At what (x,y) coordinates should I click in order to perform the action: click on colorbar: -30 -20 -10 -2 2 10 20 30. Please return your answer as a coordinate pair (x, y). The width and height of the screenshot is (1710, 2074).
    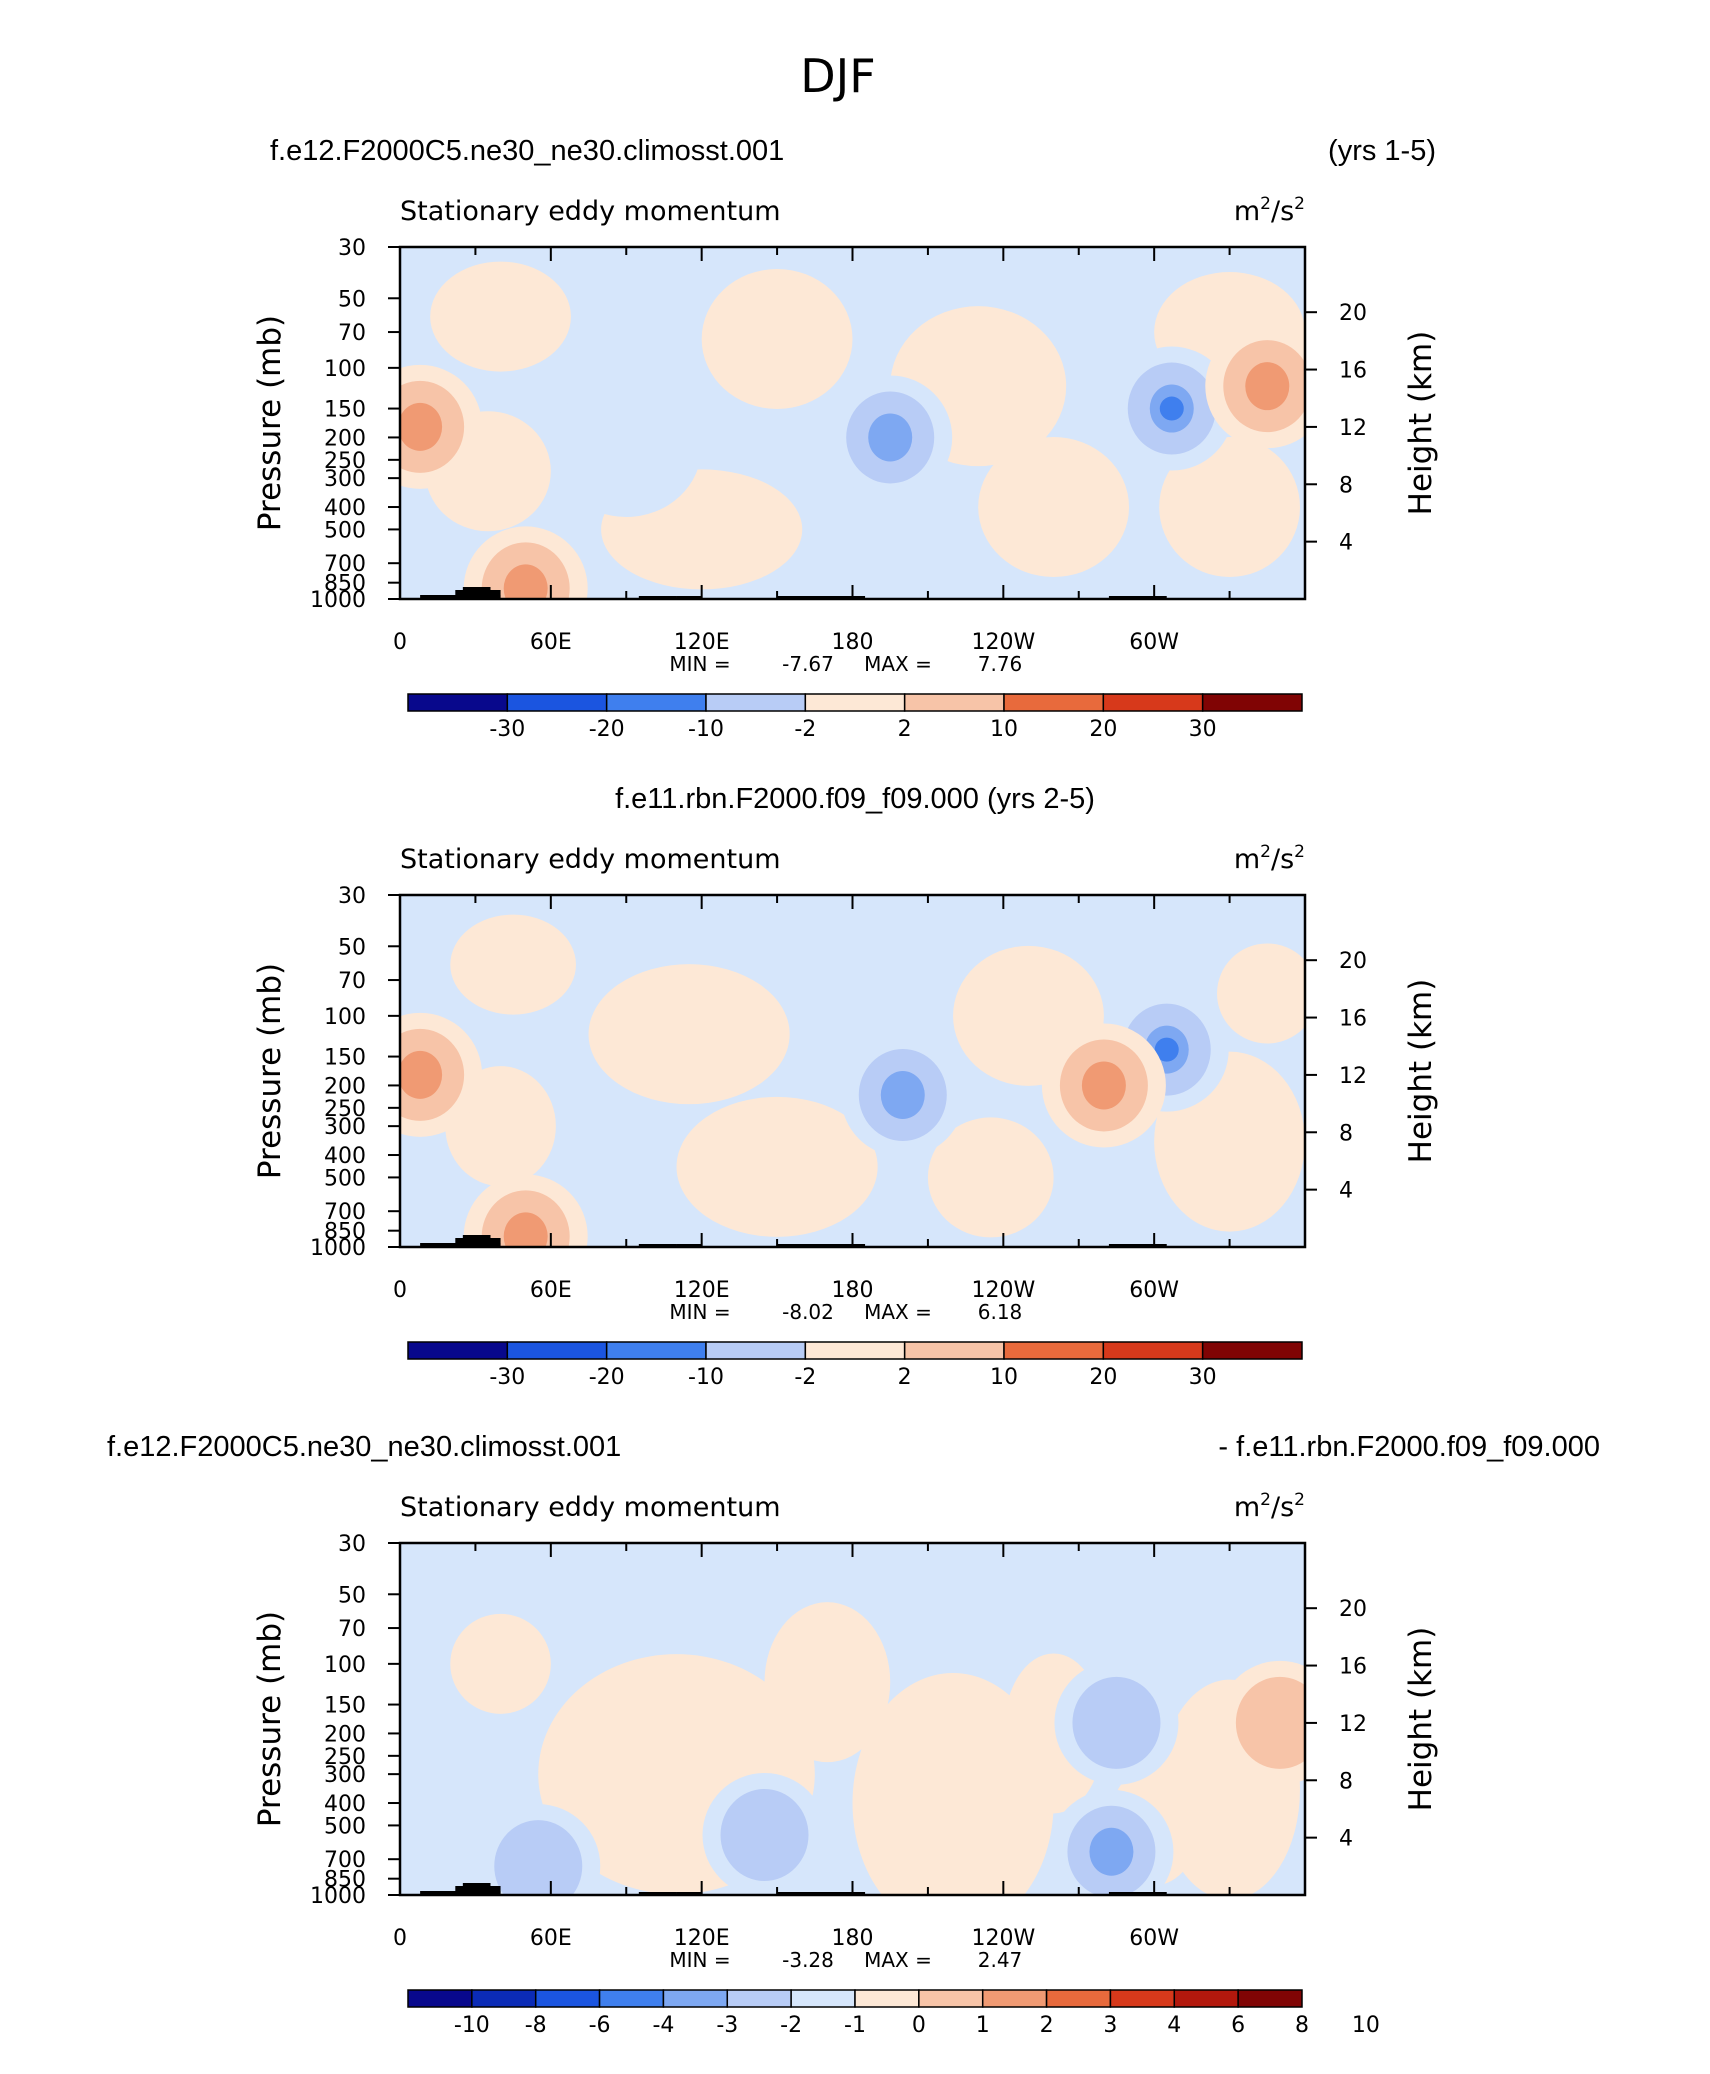
    Looking at the image, I should click on (855, 717).